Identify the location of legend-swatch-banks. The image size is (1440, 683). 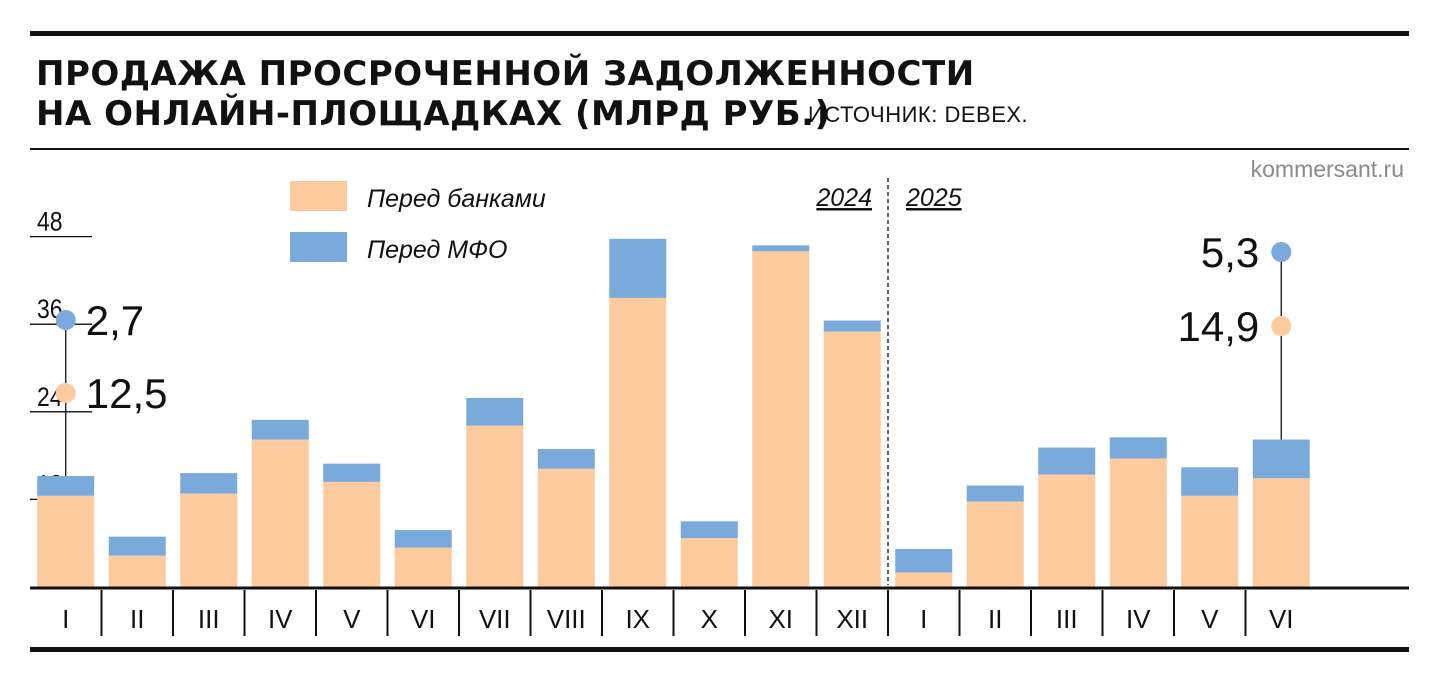
(318, 196).